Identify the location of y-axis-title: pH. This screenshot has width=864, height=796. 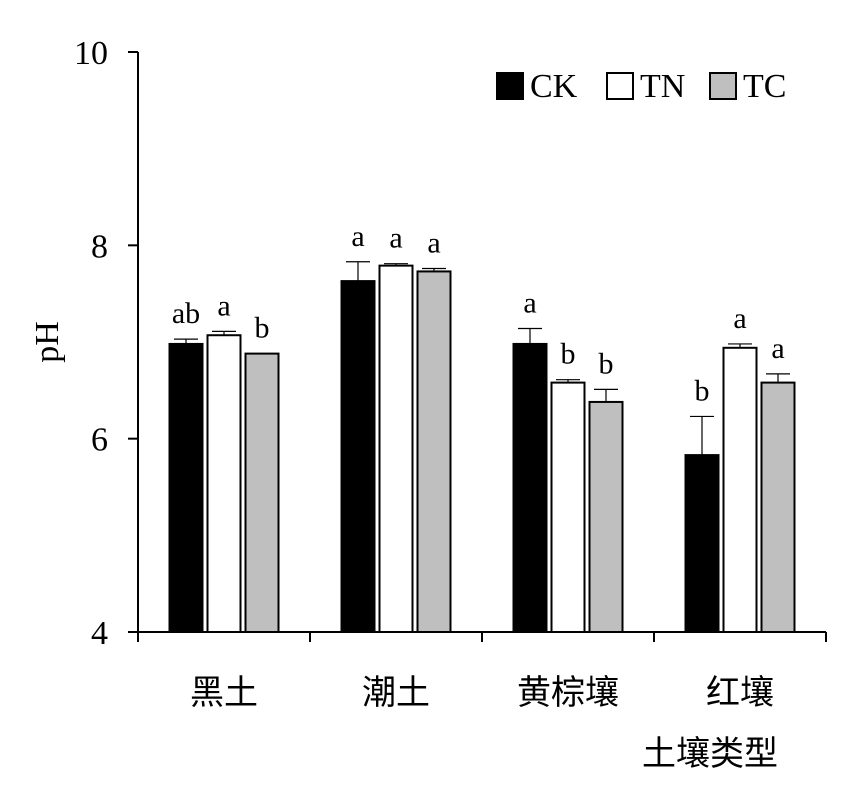
(47, 342).